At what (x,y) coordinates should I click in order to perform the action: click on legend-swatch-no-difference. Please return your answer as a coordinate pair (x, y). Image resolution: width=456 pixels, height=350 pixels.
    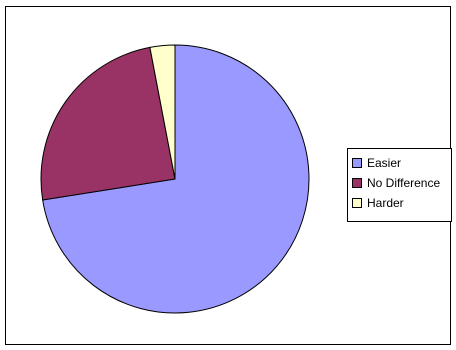
    Looking at the image, I should click on (357, 183).